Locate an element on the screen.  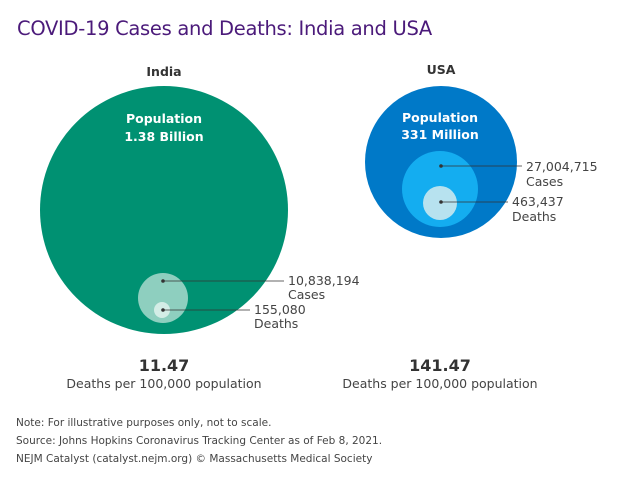
usa-death-rate: 141.47 is located at coordinates (440, 365).